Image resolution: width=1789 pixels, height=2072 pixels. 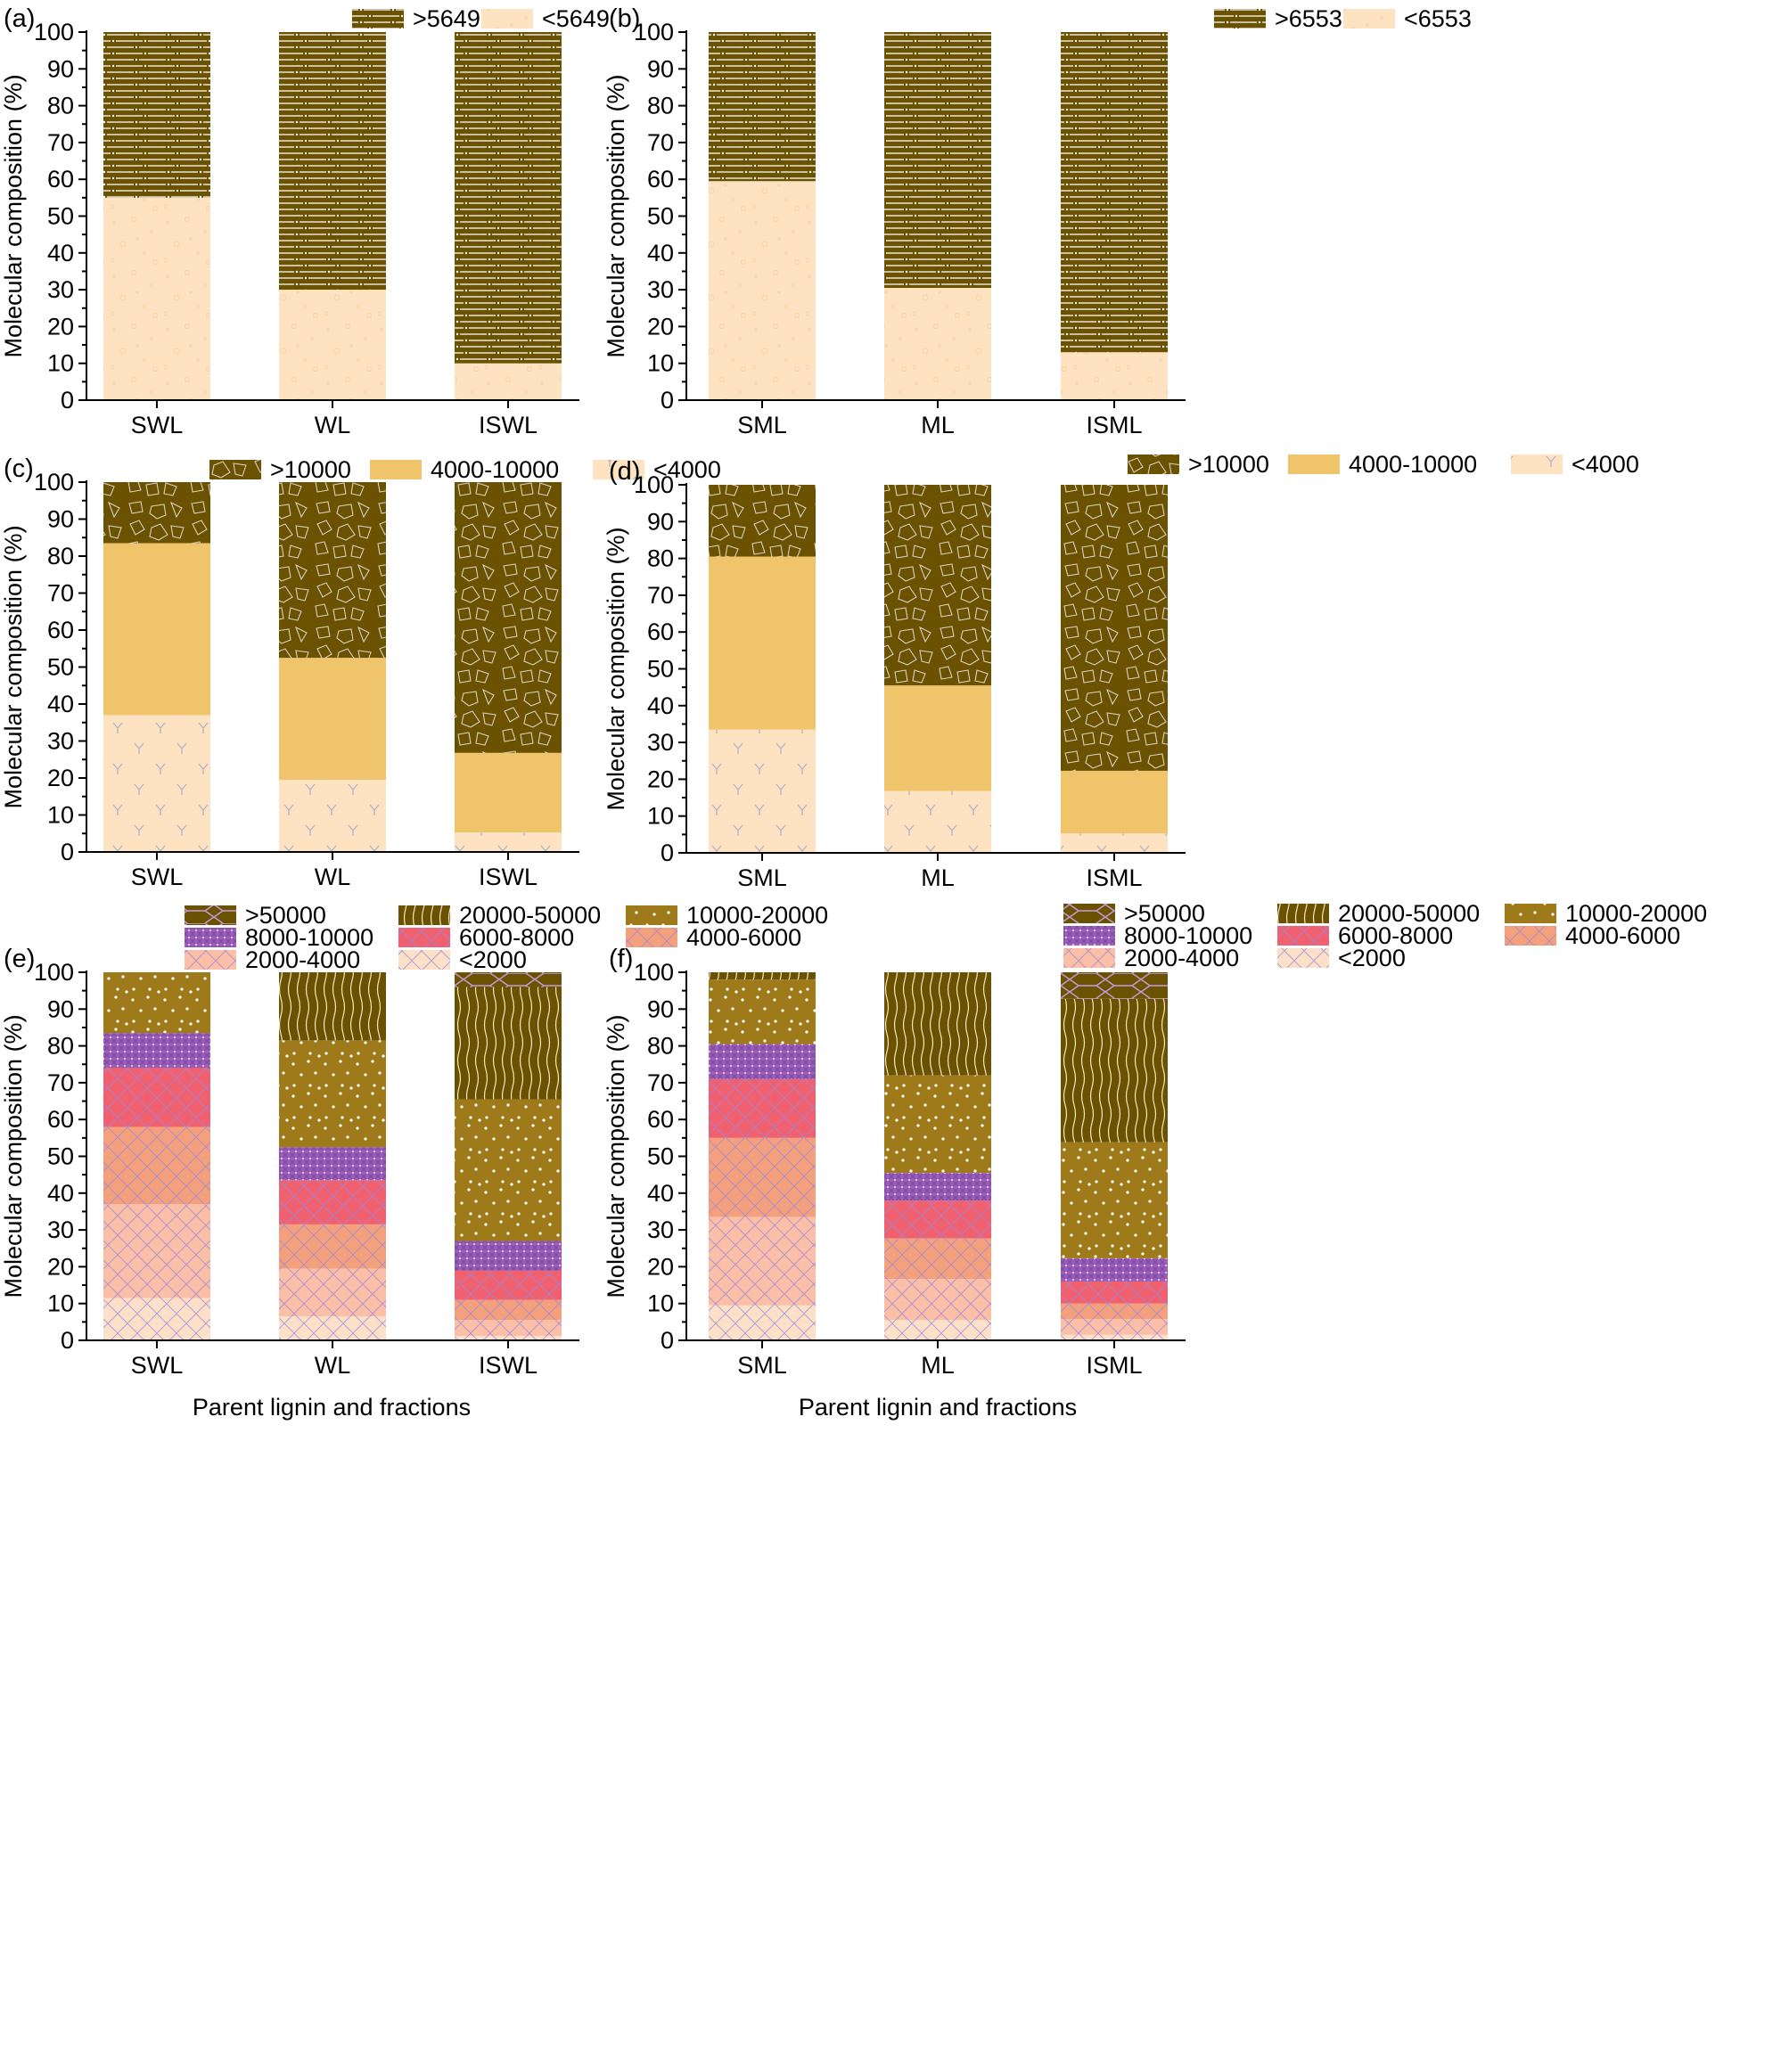 I want to click on panel-label: (c), so click(x=19, y=469).